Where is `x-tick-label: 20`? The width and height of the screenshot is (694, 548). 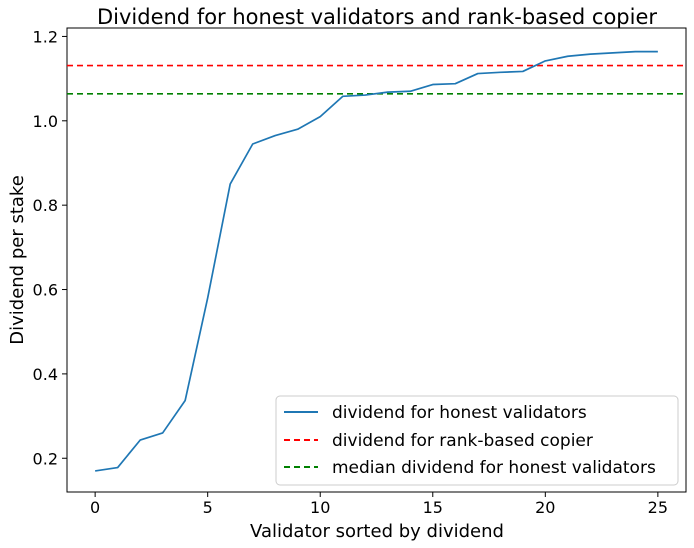 x-tick-label: 20 is located at coordinates (545, 507).